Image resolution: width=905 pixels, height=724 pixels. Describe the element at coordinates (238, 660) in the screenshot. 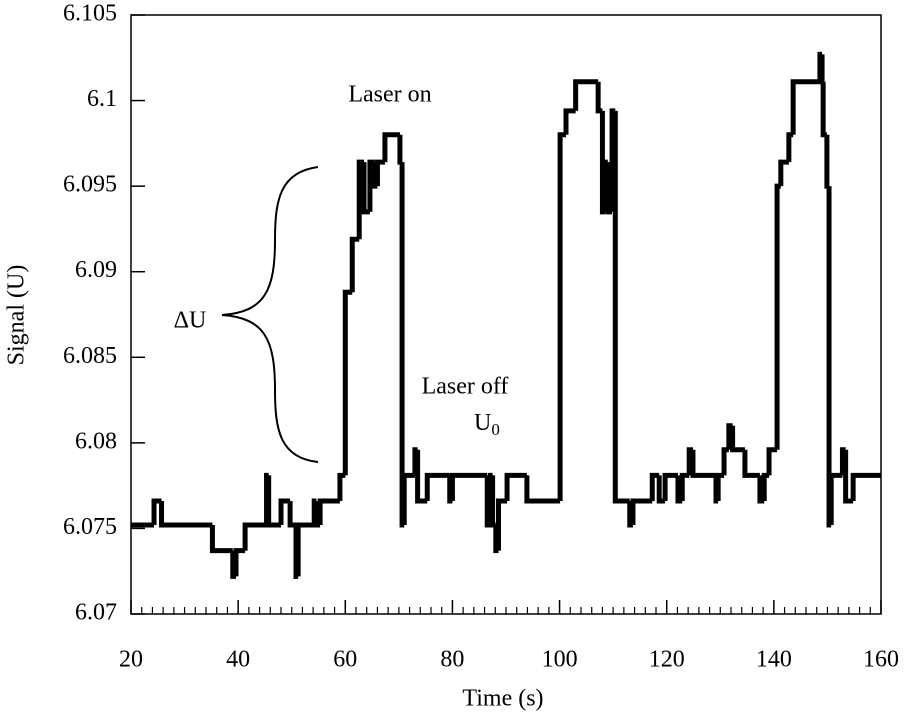

I see `x-tick-label: 40` at that location.